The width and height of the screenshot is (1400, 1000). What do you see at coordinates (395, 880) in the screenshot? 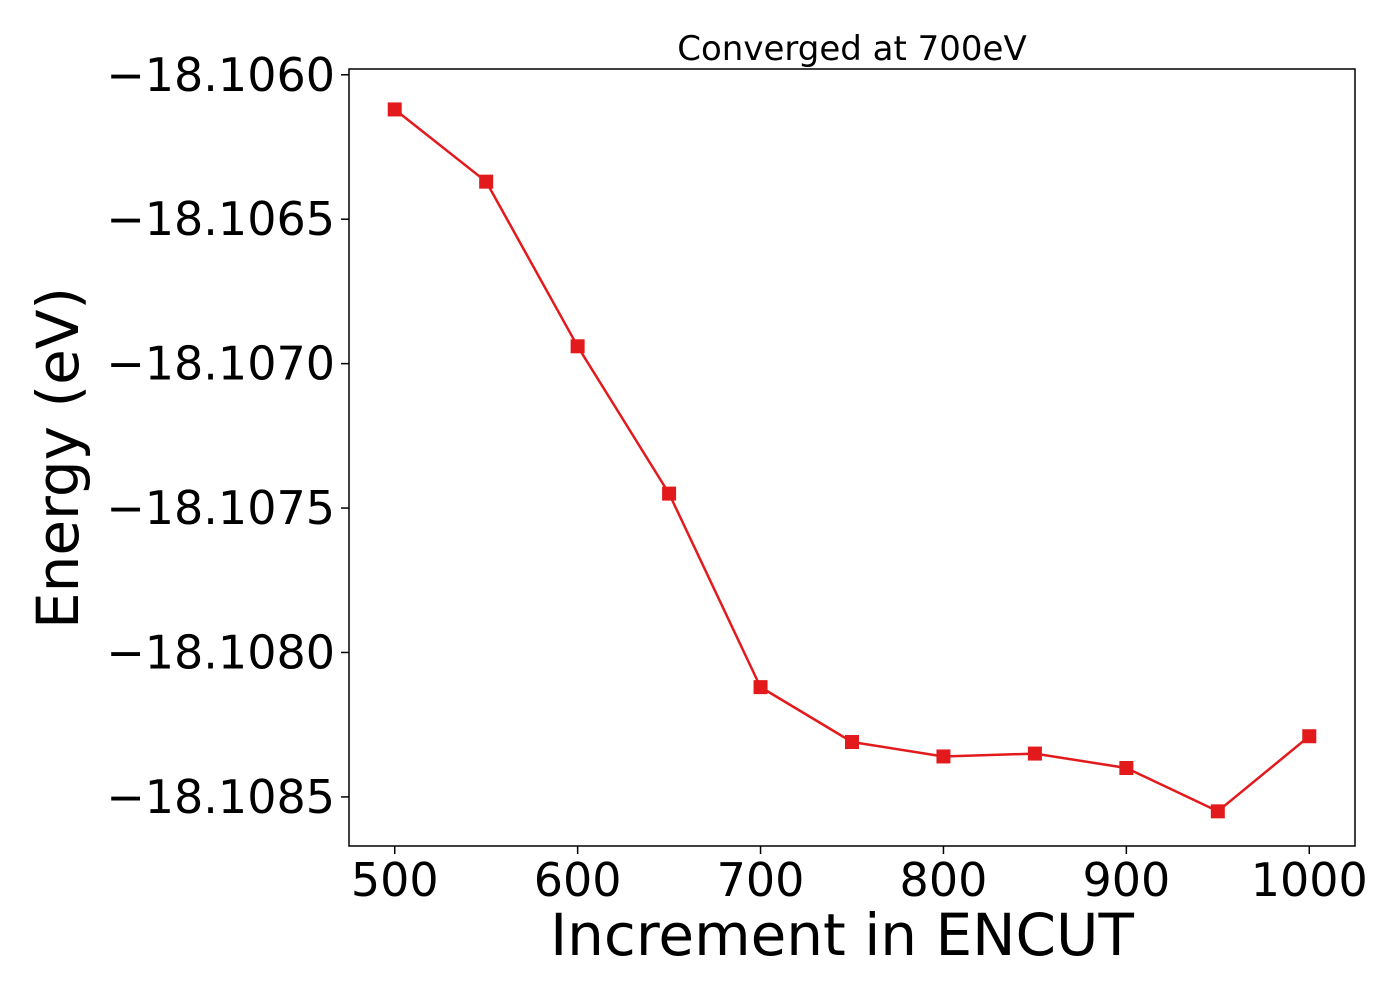
I see `x-tick-label: 500` at bounding box center [395, 880].